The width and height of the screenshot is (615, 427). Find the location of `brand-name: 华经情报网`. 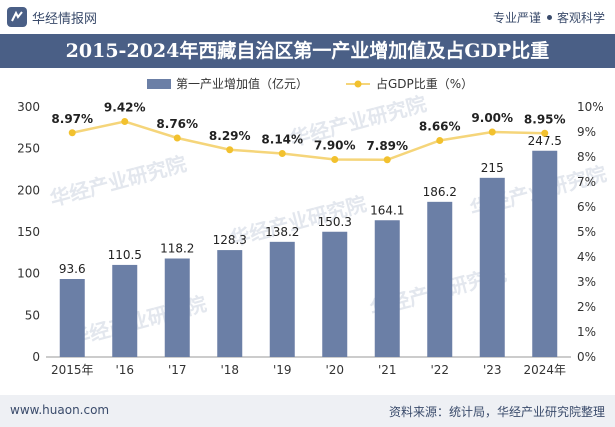

brand-name: 华经情报网 is located at coordinates (65, 19).